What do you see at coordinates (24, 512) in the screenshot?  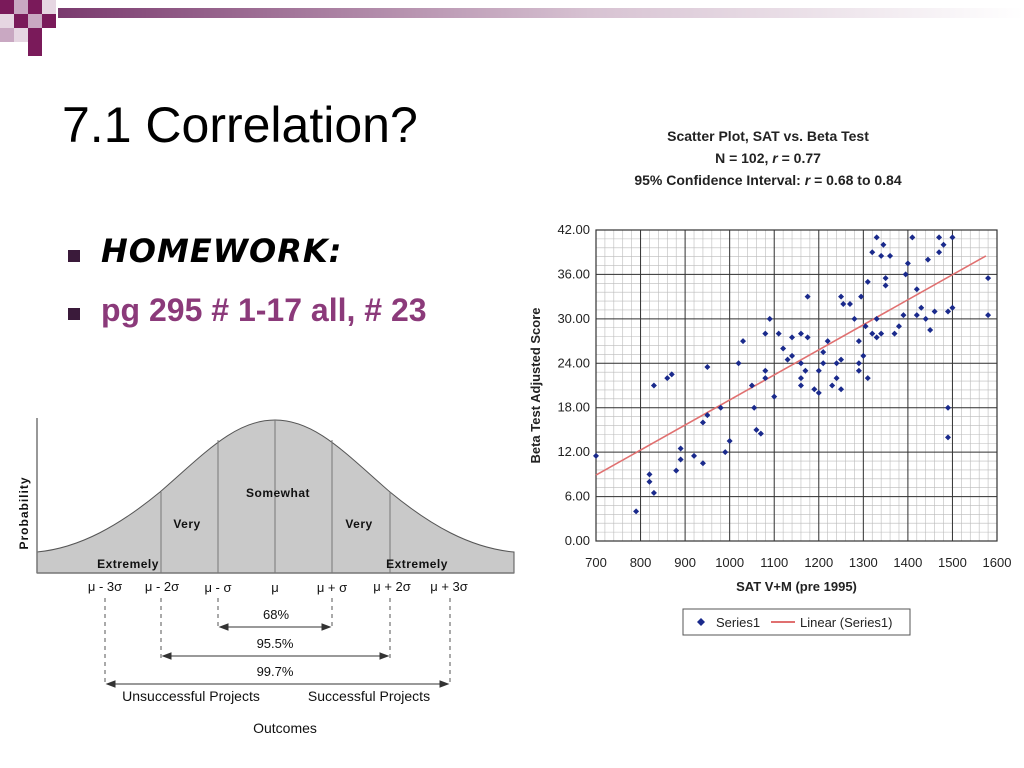 I see `bell-y-axis-label: Probability` at bounding box center [24, 512].